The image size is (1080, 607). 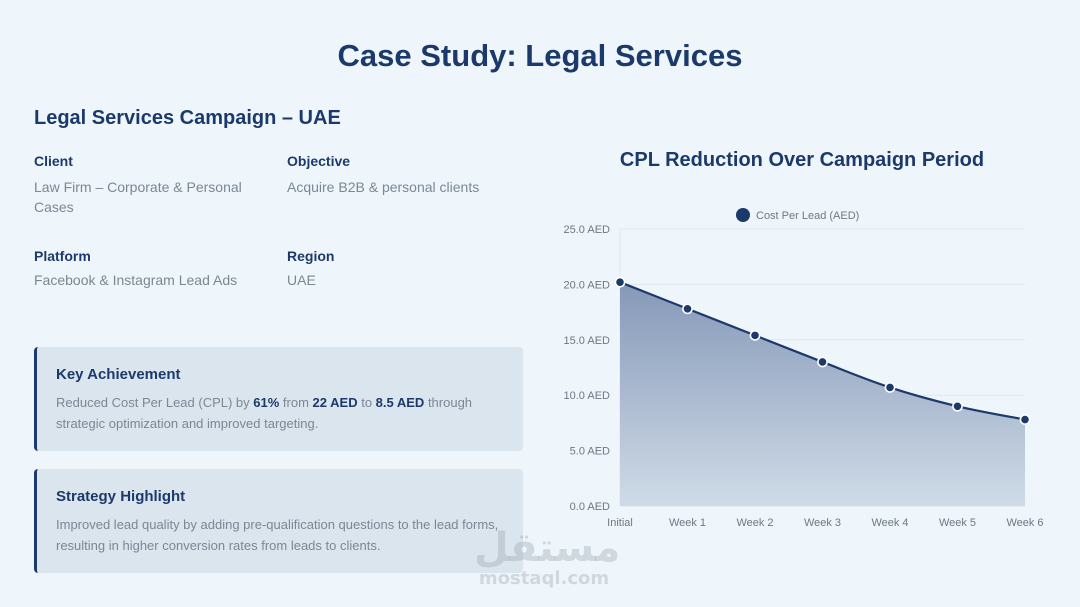 What do you see at coordinates (822, 394) in the screenshot?
I see `series-area` at bounding box center [822, 394].